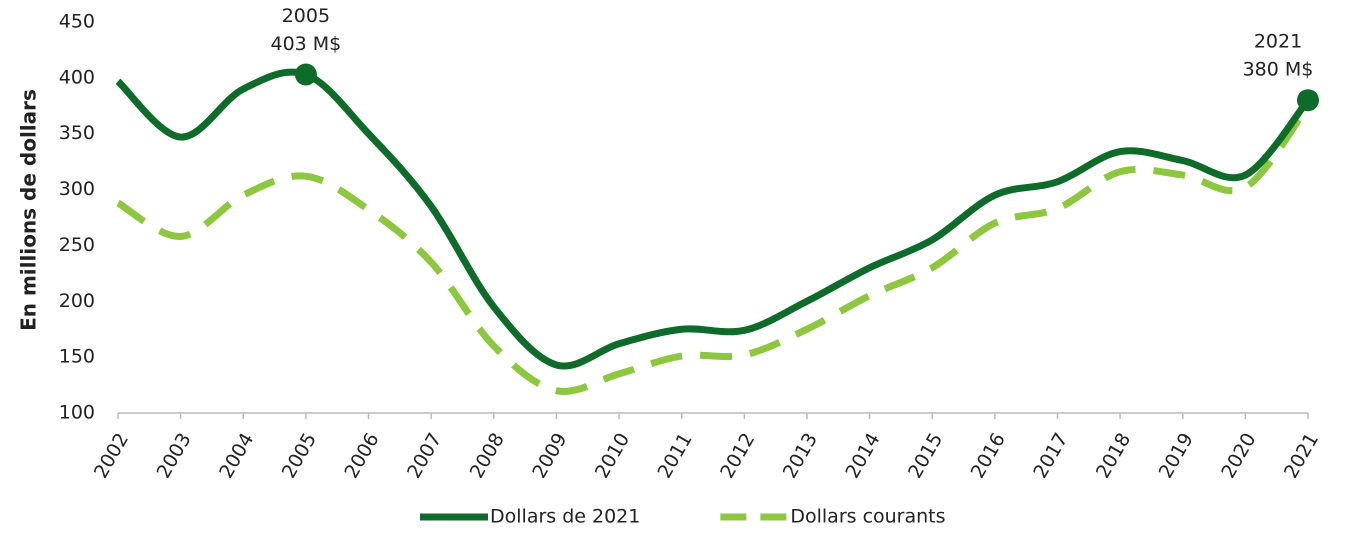 The width and height of the screenshot is (1363, 535). Describe the element at coordinates (305, 44) in the screenshot. I see `annotation-value: 403 M$` at that location.